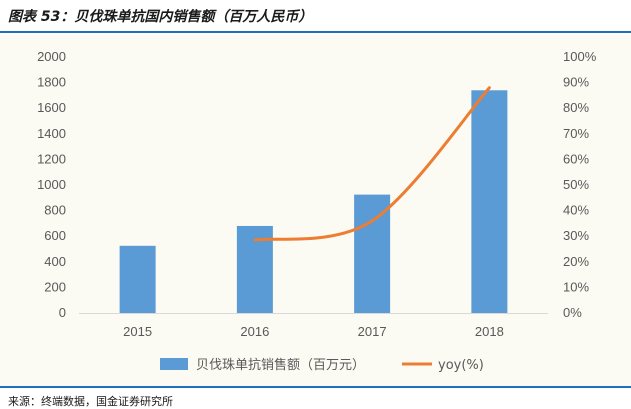 The width and height of the screenshot is (631, 409). Describe the element at coordinates (576, 235) in the screenshot. I see `y2-tick-label: 30%` at that location.